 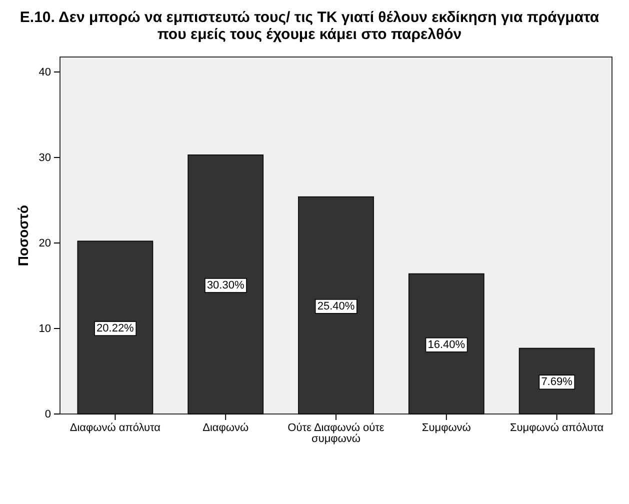 I want to click on x-tick-label: Ούτε Διαφωνώ ούτε συμφωνώ, so click(x=336, y=433).